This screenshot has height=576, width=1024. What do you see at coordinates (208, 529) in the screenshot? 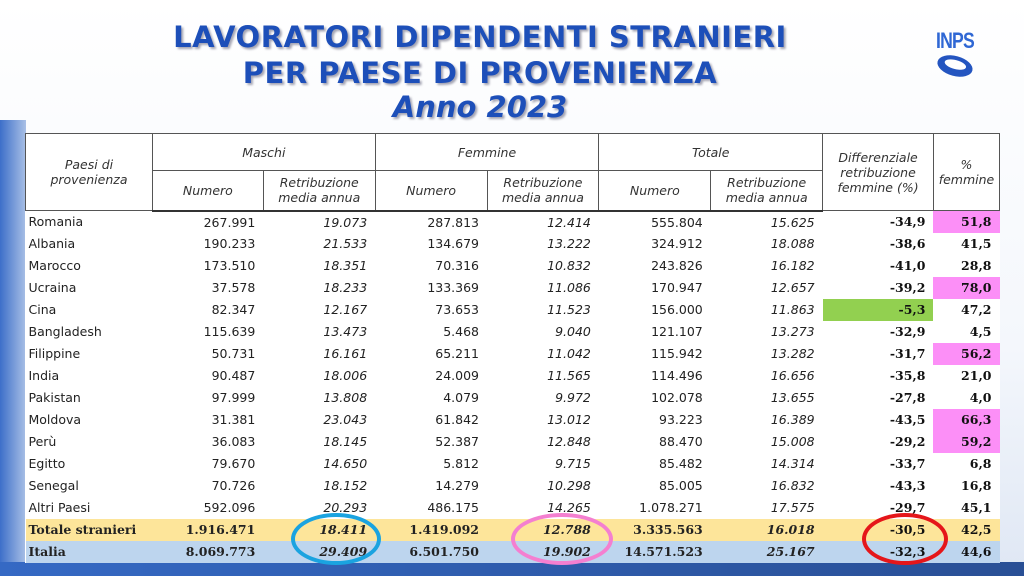
I see `cell-m-num: 1.916.471` at bounding box center [208, 529].